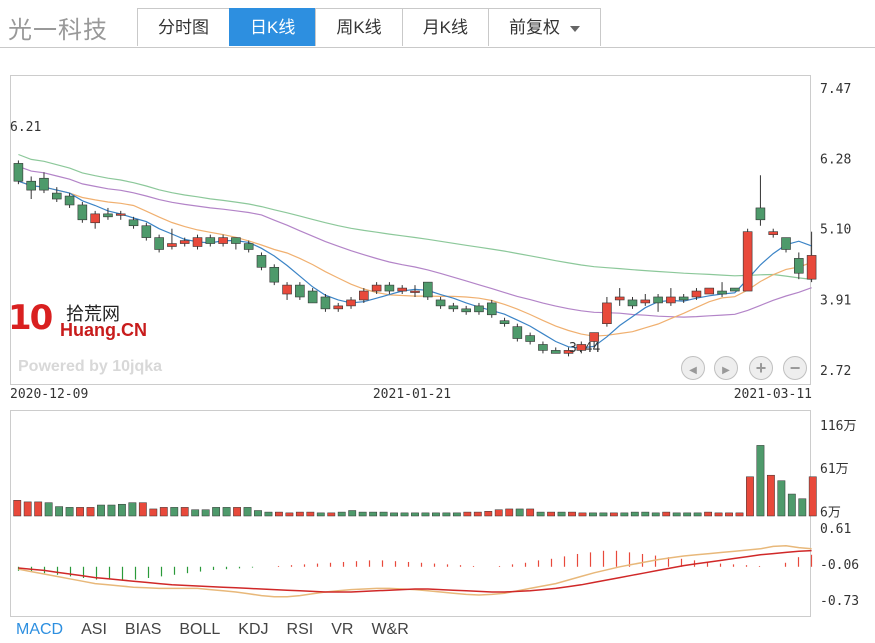  I want to click on indicator-kdj: KDJ, so click(253, 629).